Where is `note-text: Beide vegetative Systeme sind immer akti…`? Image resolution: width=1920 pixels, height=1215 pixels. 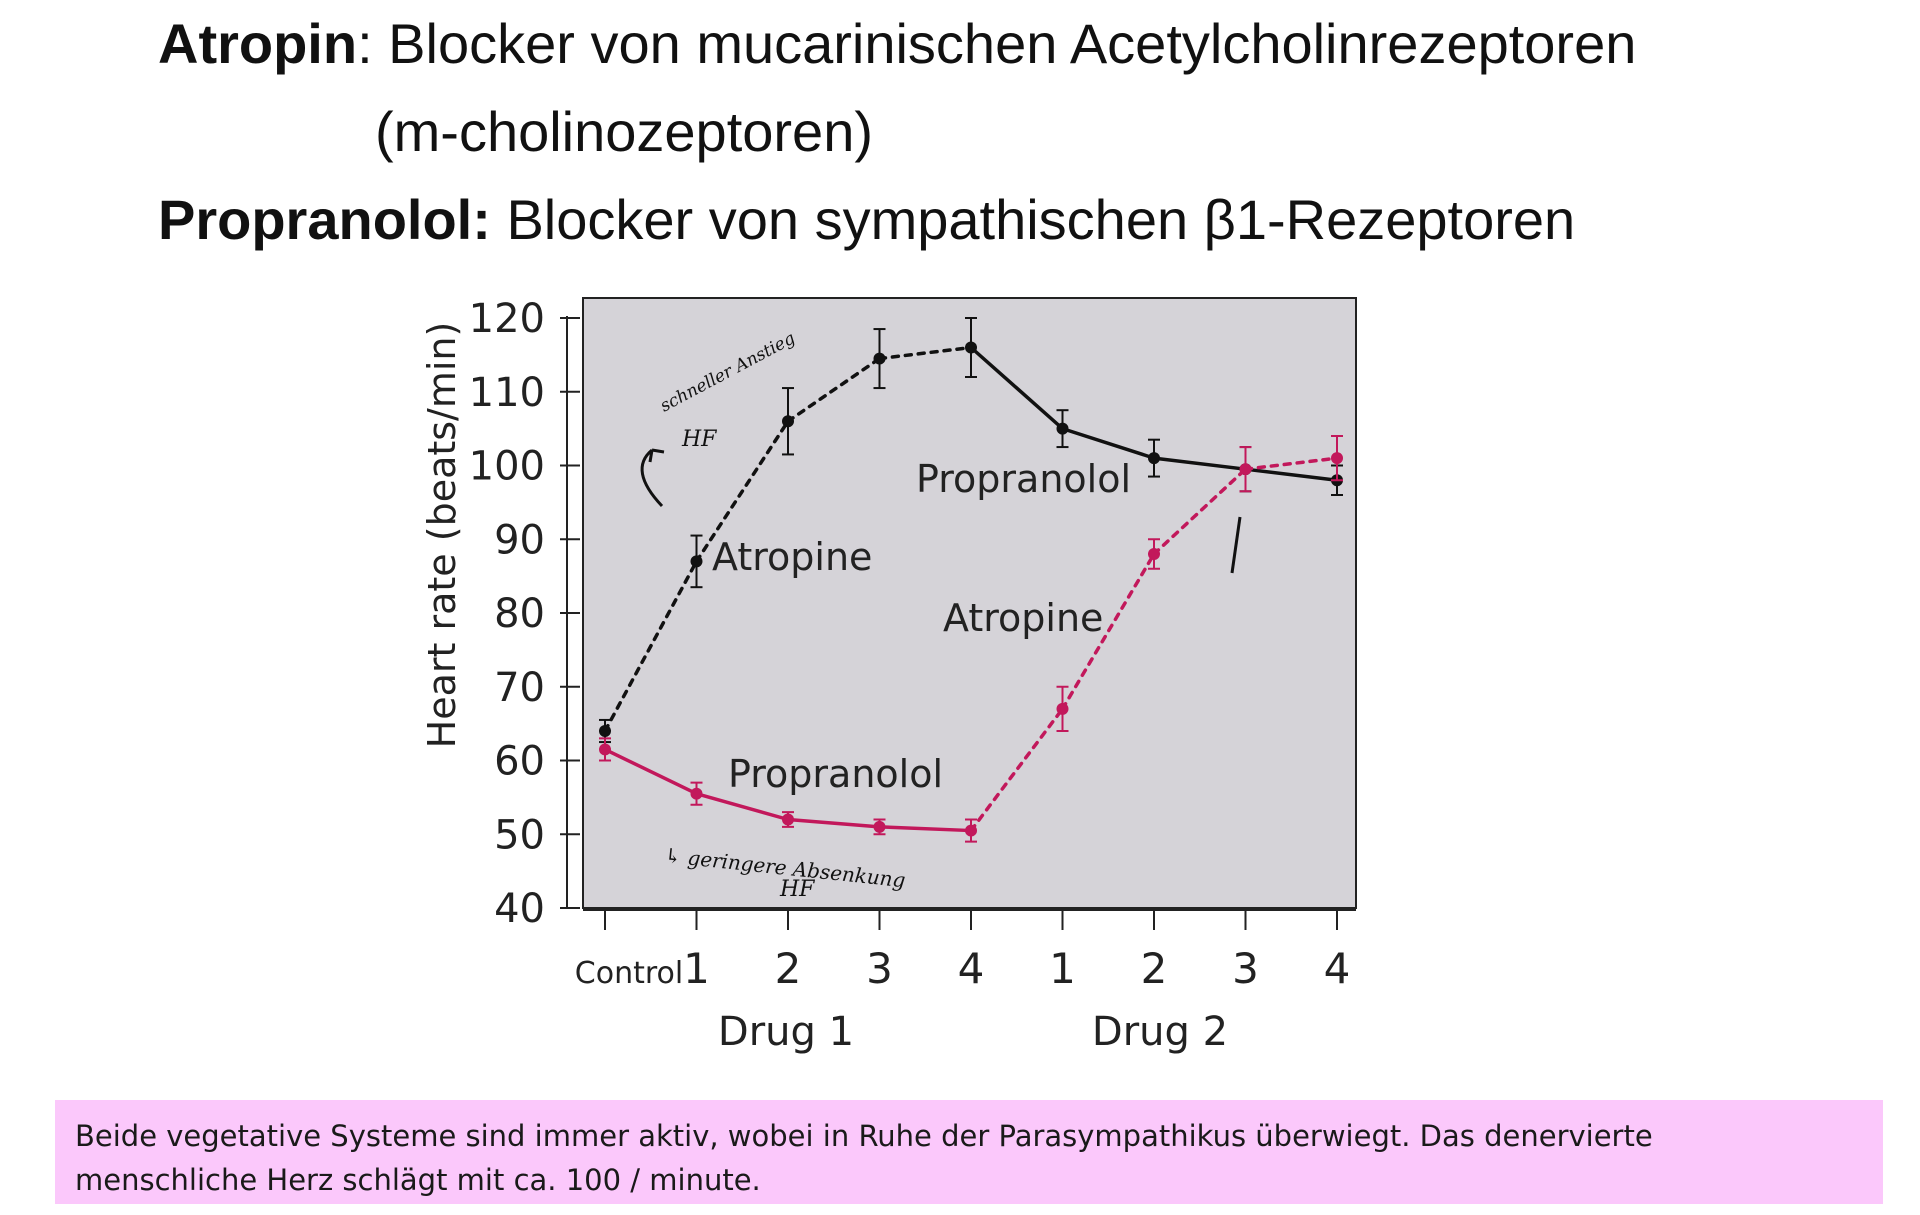 note-text: Beide vegetative Systeme sind immer akti… is located at coordinates (969, 1158).